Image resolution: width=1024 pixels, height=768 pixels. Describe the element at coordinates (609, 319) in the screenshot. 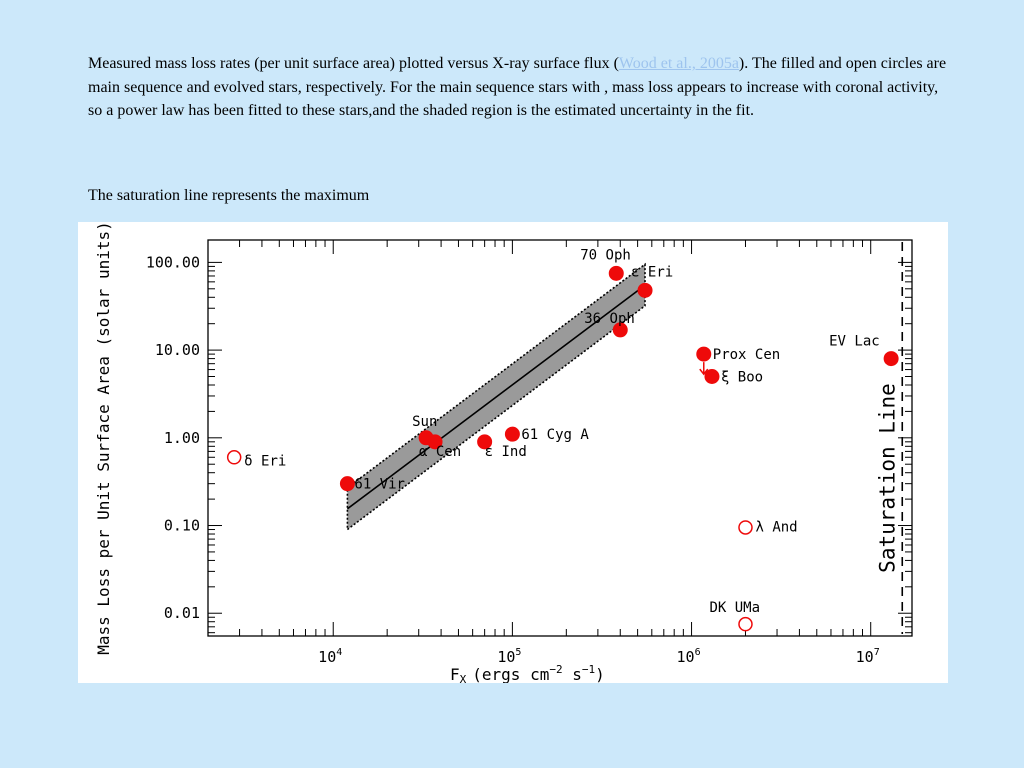

I see `star-label: 36 Oph` at that location.